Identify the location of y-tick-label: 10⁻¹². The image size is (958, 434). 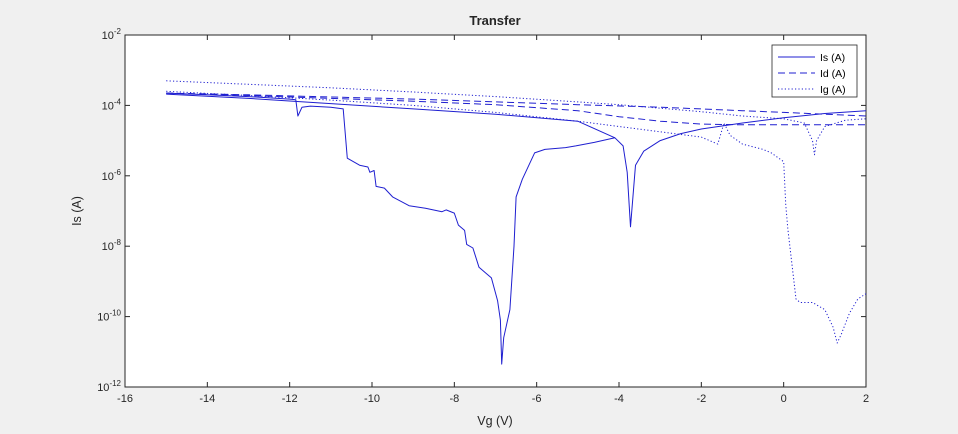
(109, 386).